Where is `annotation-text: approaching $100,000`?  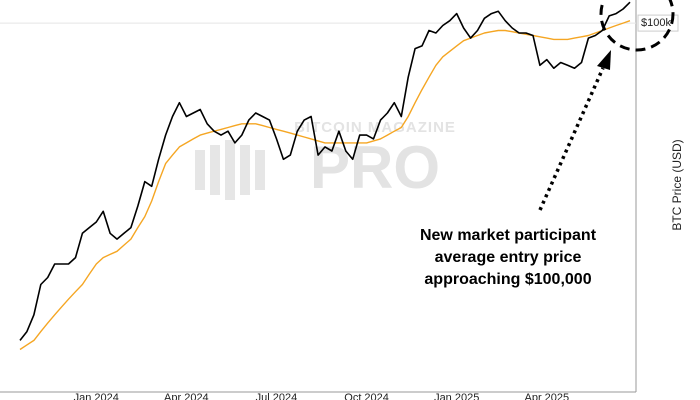
annotation-text: approaching $100,000 is located at coordinates (507, 279).